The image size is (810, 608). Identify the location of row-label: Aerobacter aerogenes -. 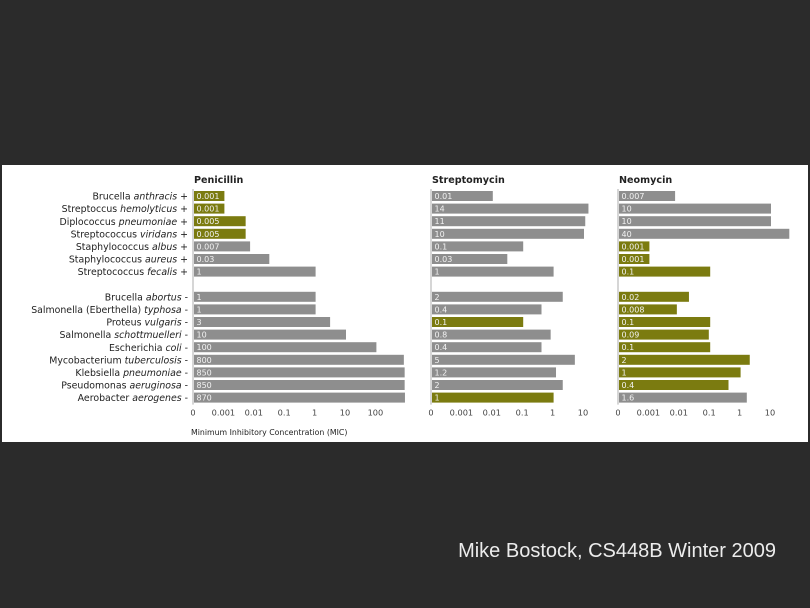
(133, 398).